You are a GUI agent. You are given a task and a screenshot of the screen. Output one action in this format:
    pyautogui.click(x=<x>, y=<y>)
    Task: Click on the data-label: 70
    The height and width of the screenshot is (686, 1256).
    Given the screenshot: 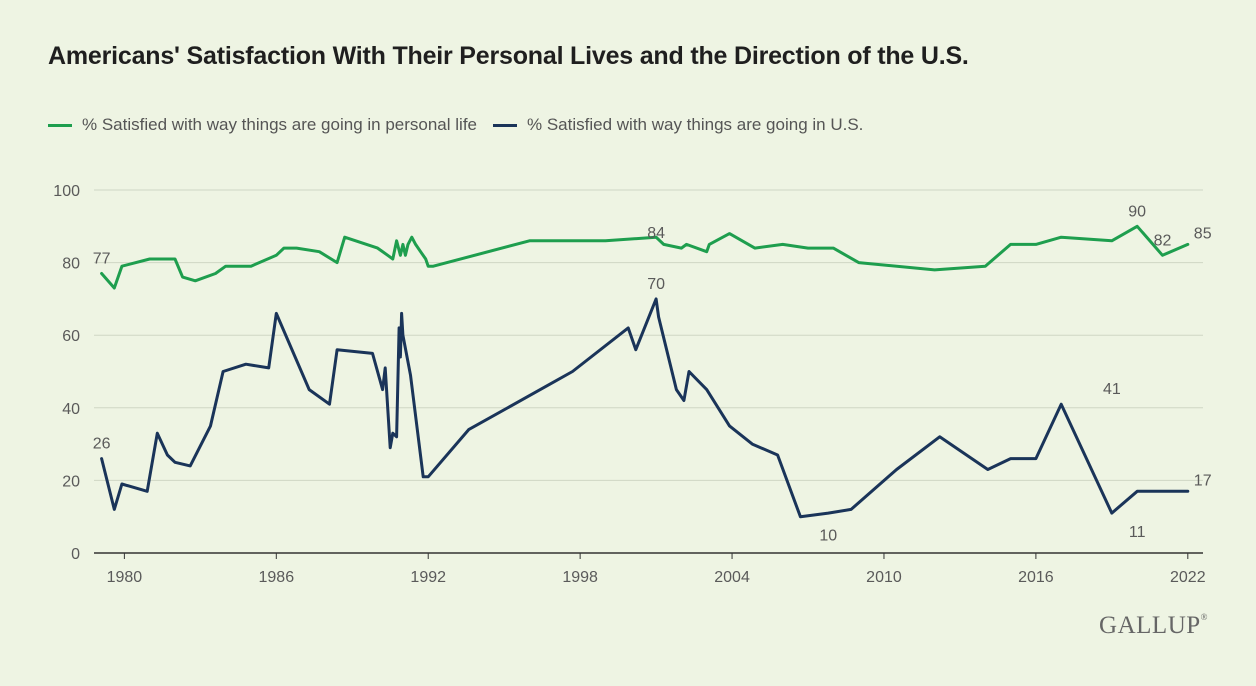 What is the action you would take?
    pyautogui.click(x=656, y=284)
    